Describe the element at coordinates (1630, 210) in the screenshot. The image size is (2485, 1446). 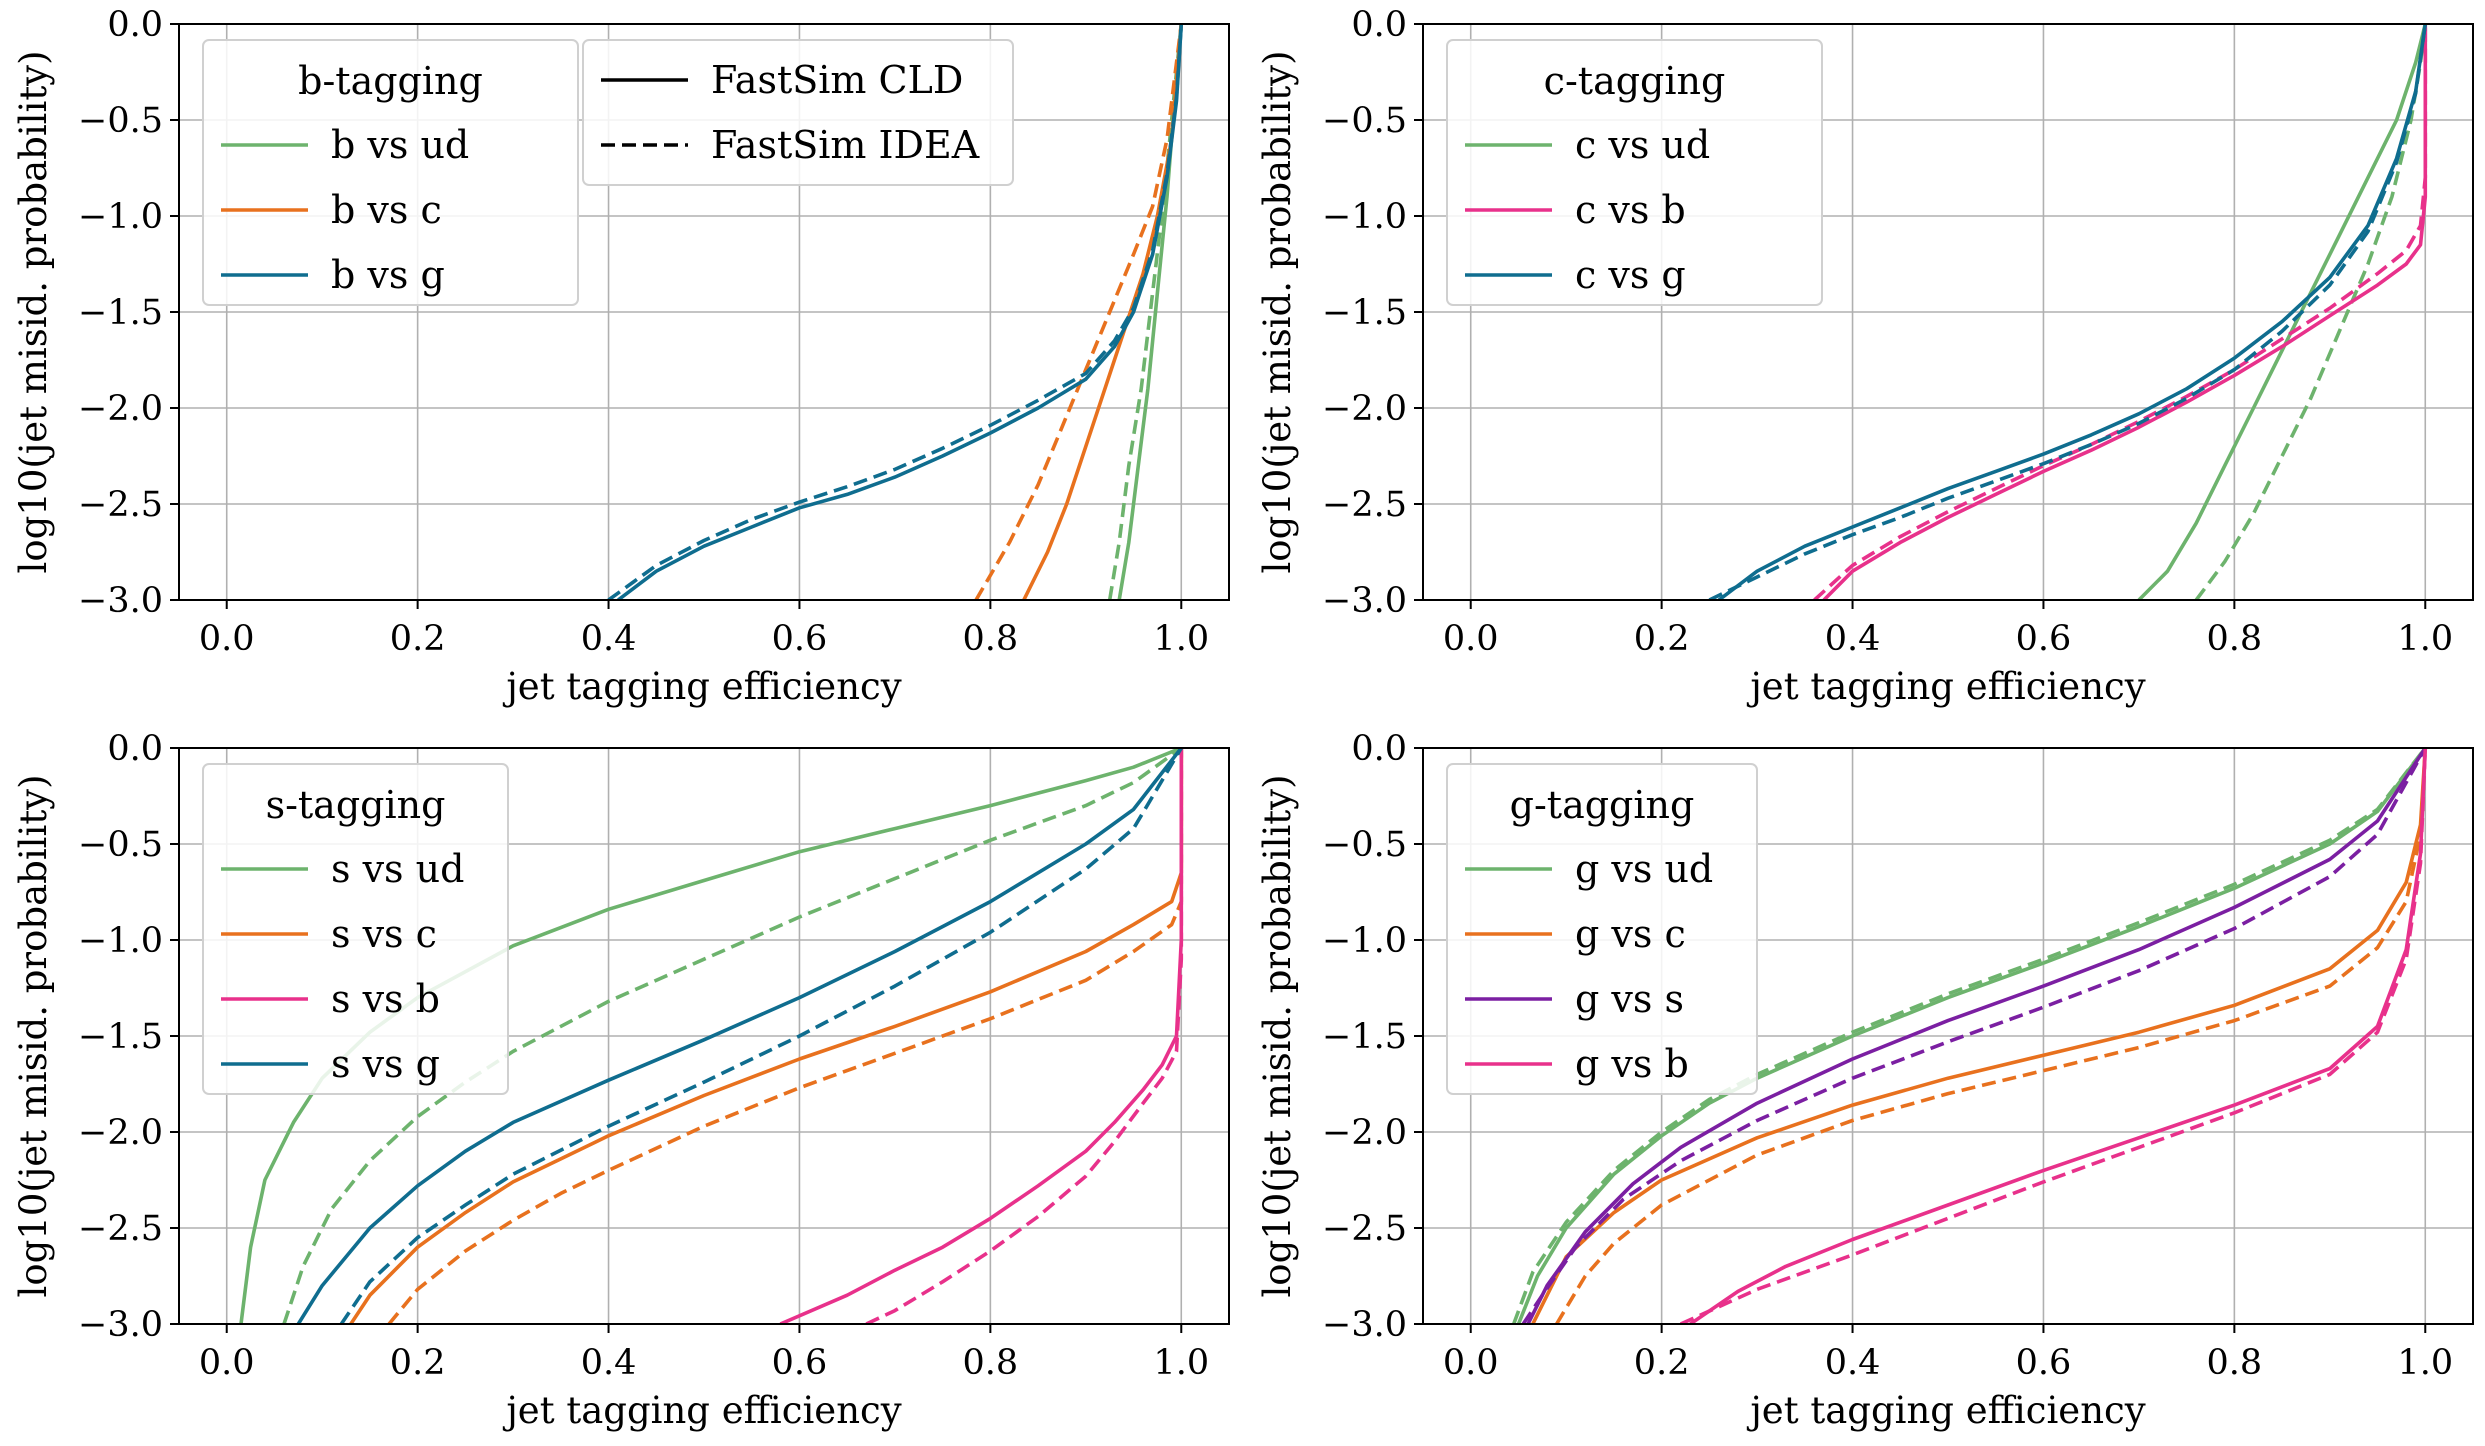
I see `legend-entry: c vs b` at that location.